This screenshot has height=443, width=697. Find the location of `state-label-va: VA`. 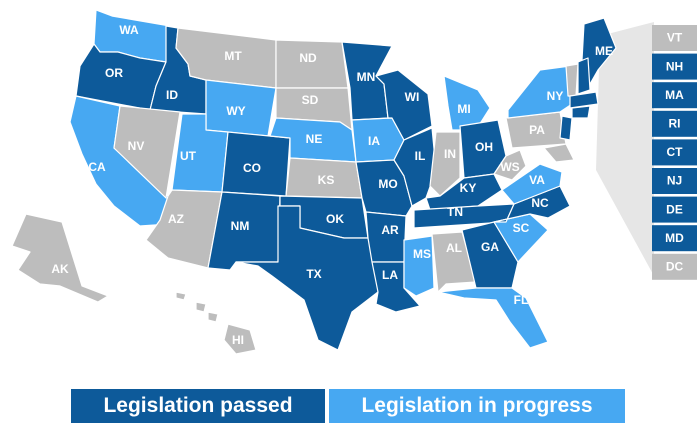

state-label-va: VA is located at coordinates (537, 180).